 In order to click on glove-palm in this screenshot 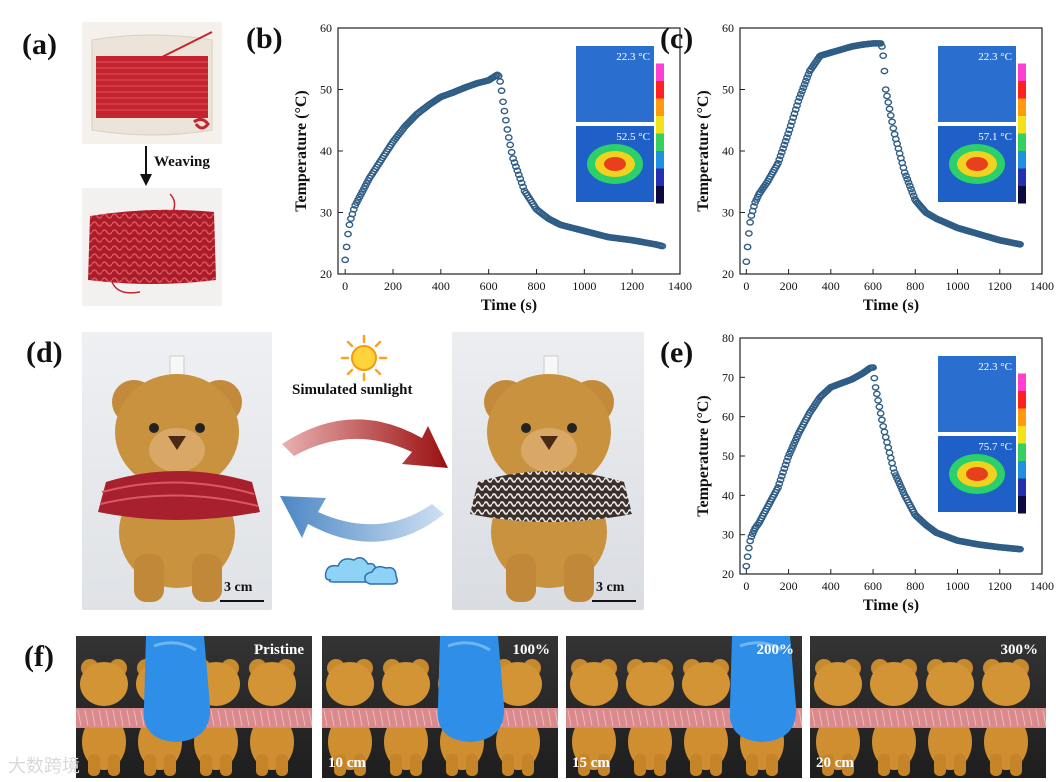, I will do `click(763, 689)`.